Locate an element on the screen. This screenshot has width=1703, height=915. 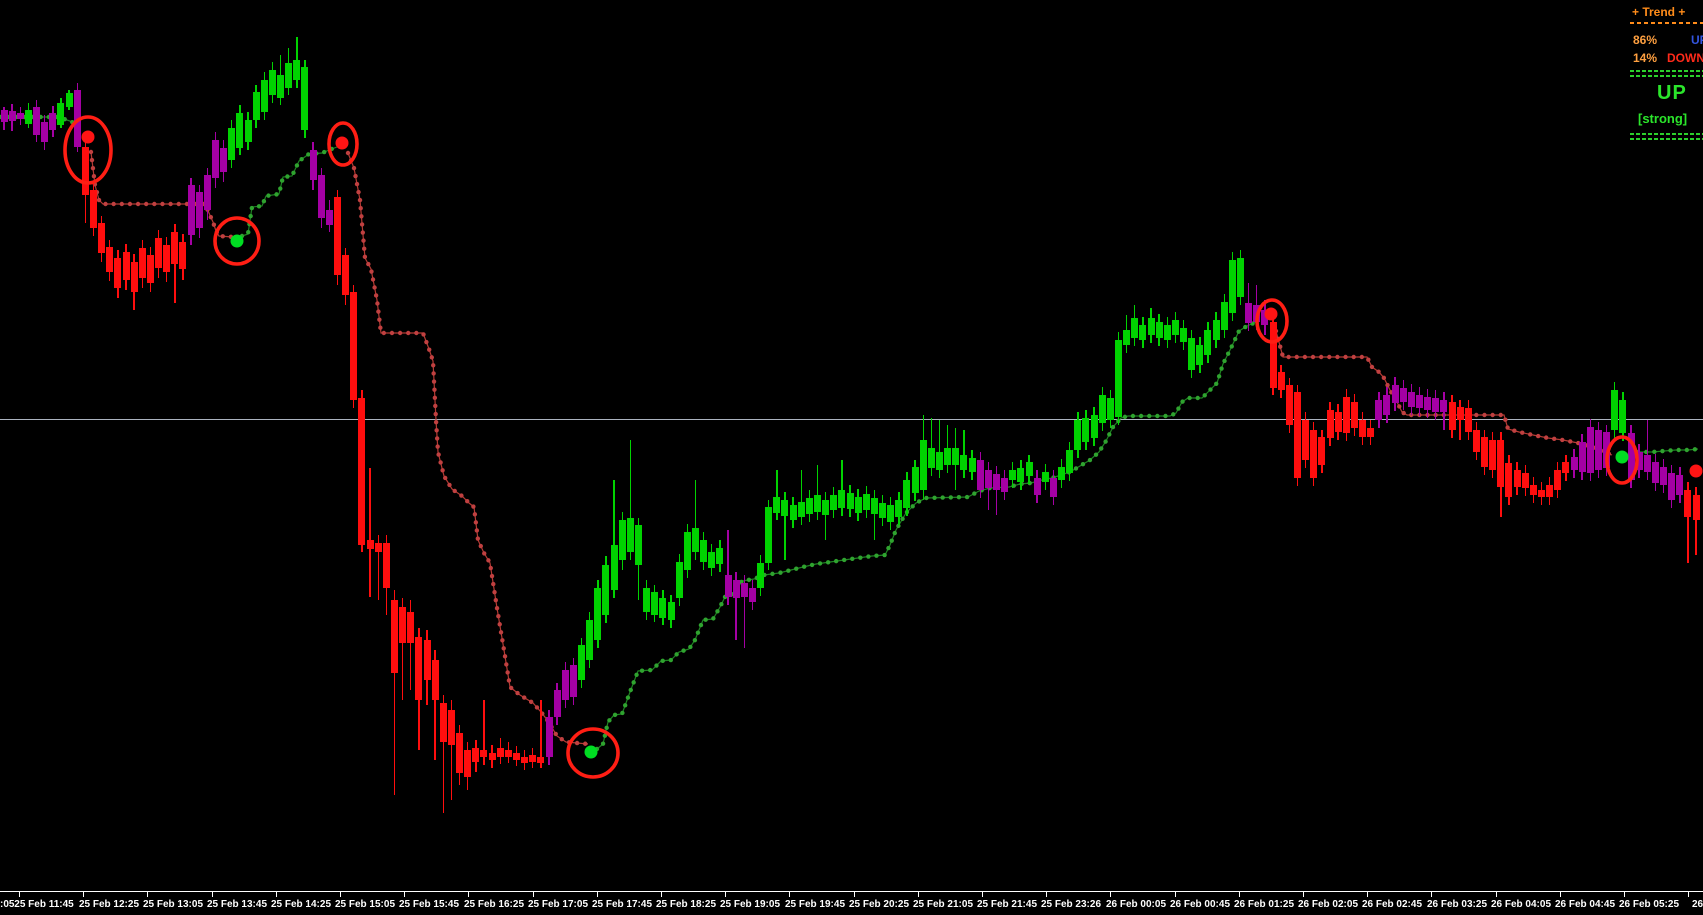
signal-marker-red is located at coordinates (88, 150).